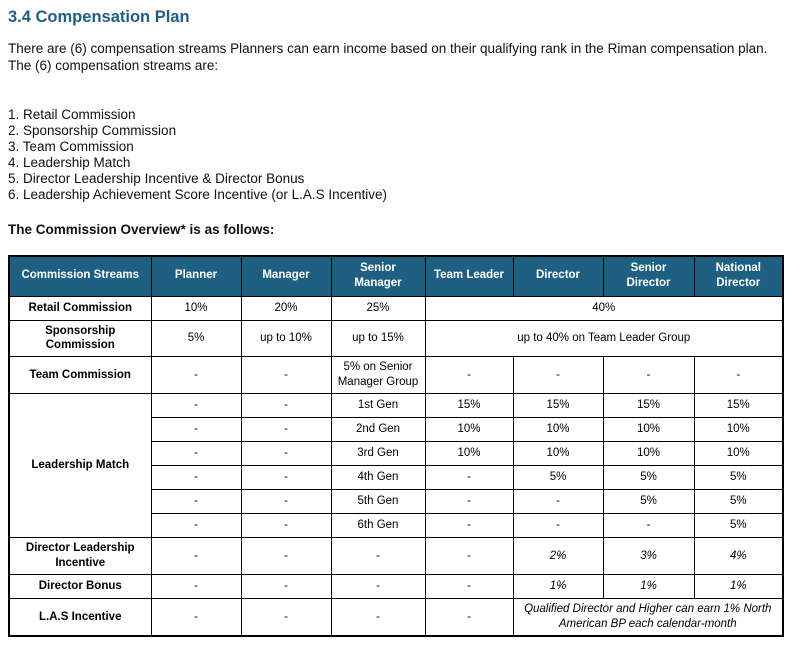 The image size is (790, 645). Describe the element at coordinates (69, 162) in the screenshot. I see `list-item: 4. Leadership Match` at that location.